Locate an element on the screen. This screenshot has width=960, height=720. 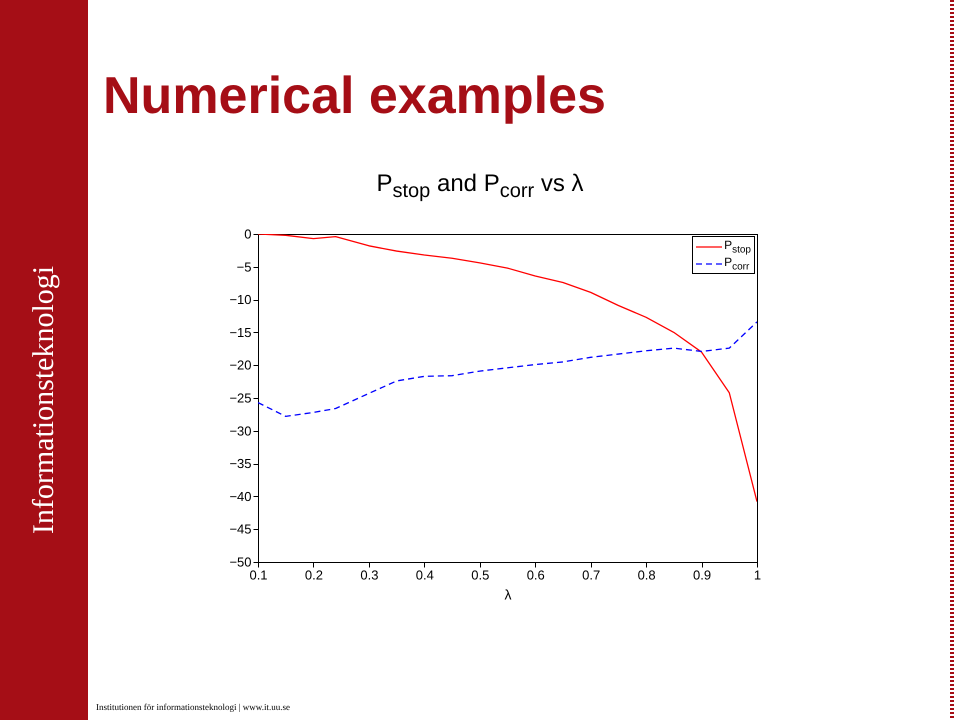
x-tick-label: 0.5 is located at coordinates (480, 575).